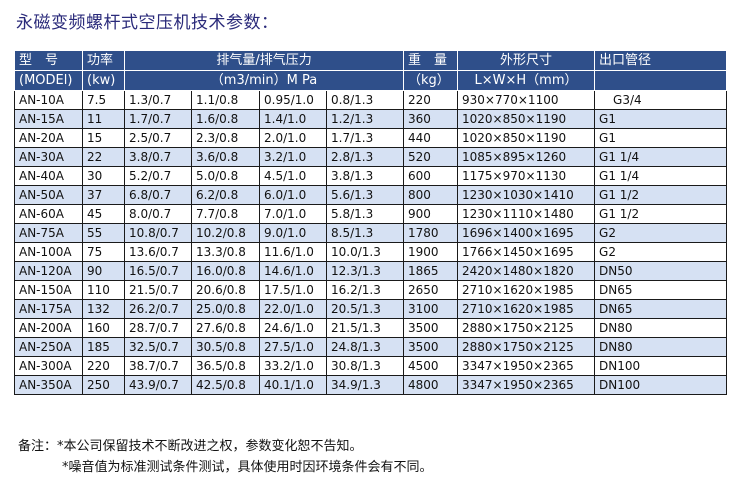 The width and height of the screenshot is (750, 491). Describe the element at coordinates (365, 233) in the screenshot. I see `cell-flow-1-3: 8.5/1.3` at that location.